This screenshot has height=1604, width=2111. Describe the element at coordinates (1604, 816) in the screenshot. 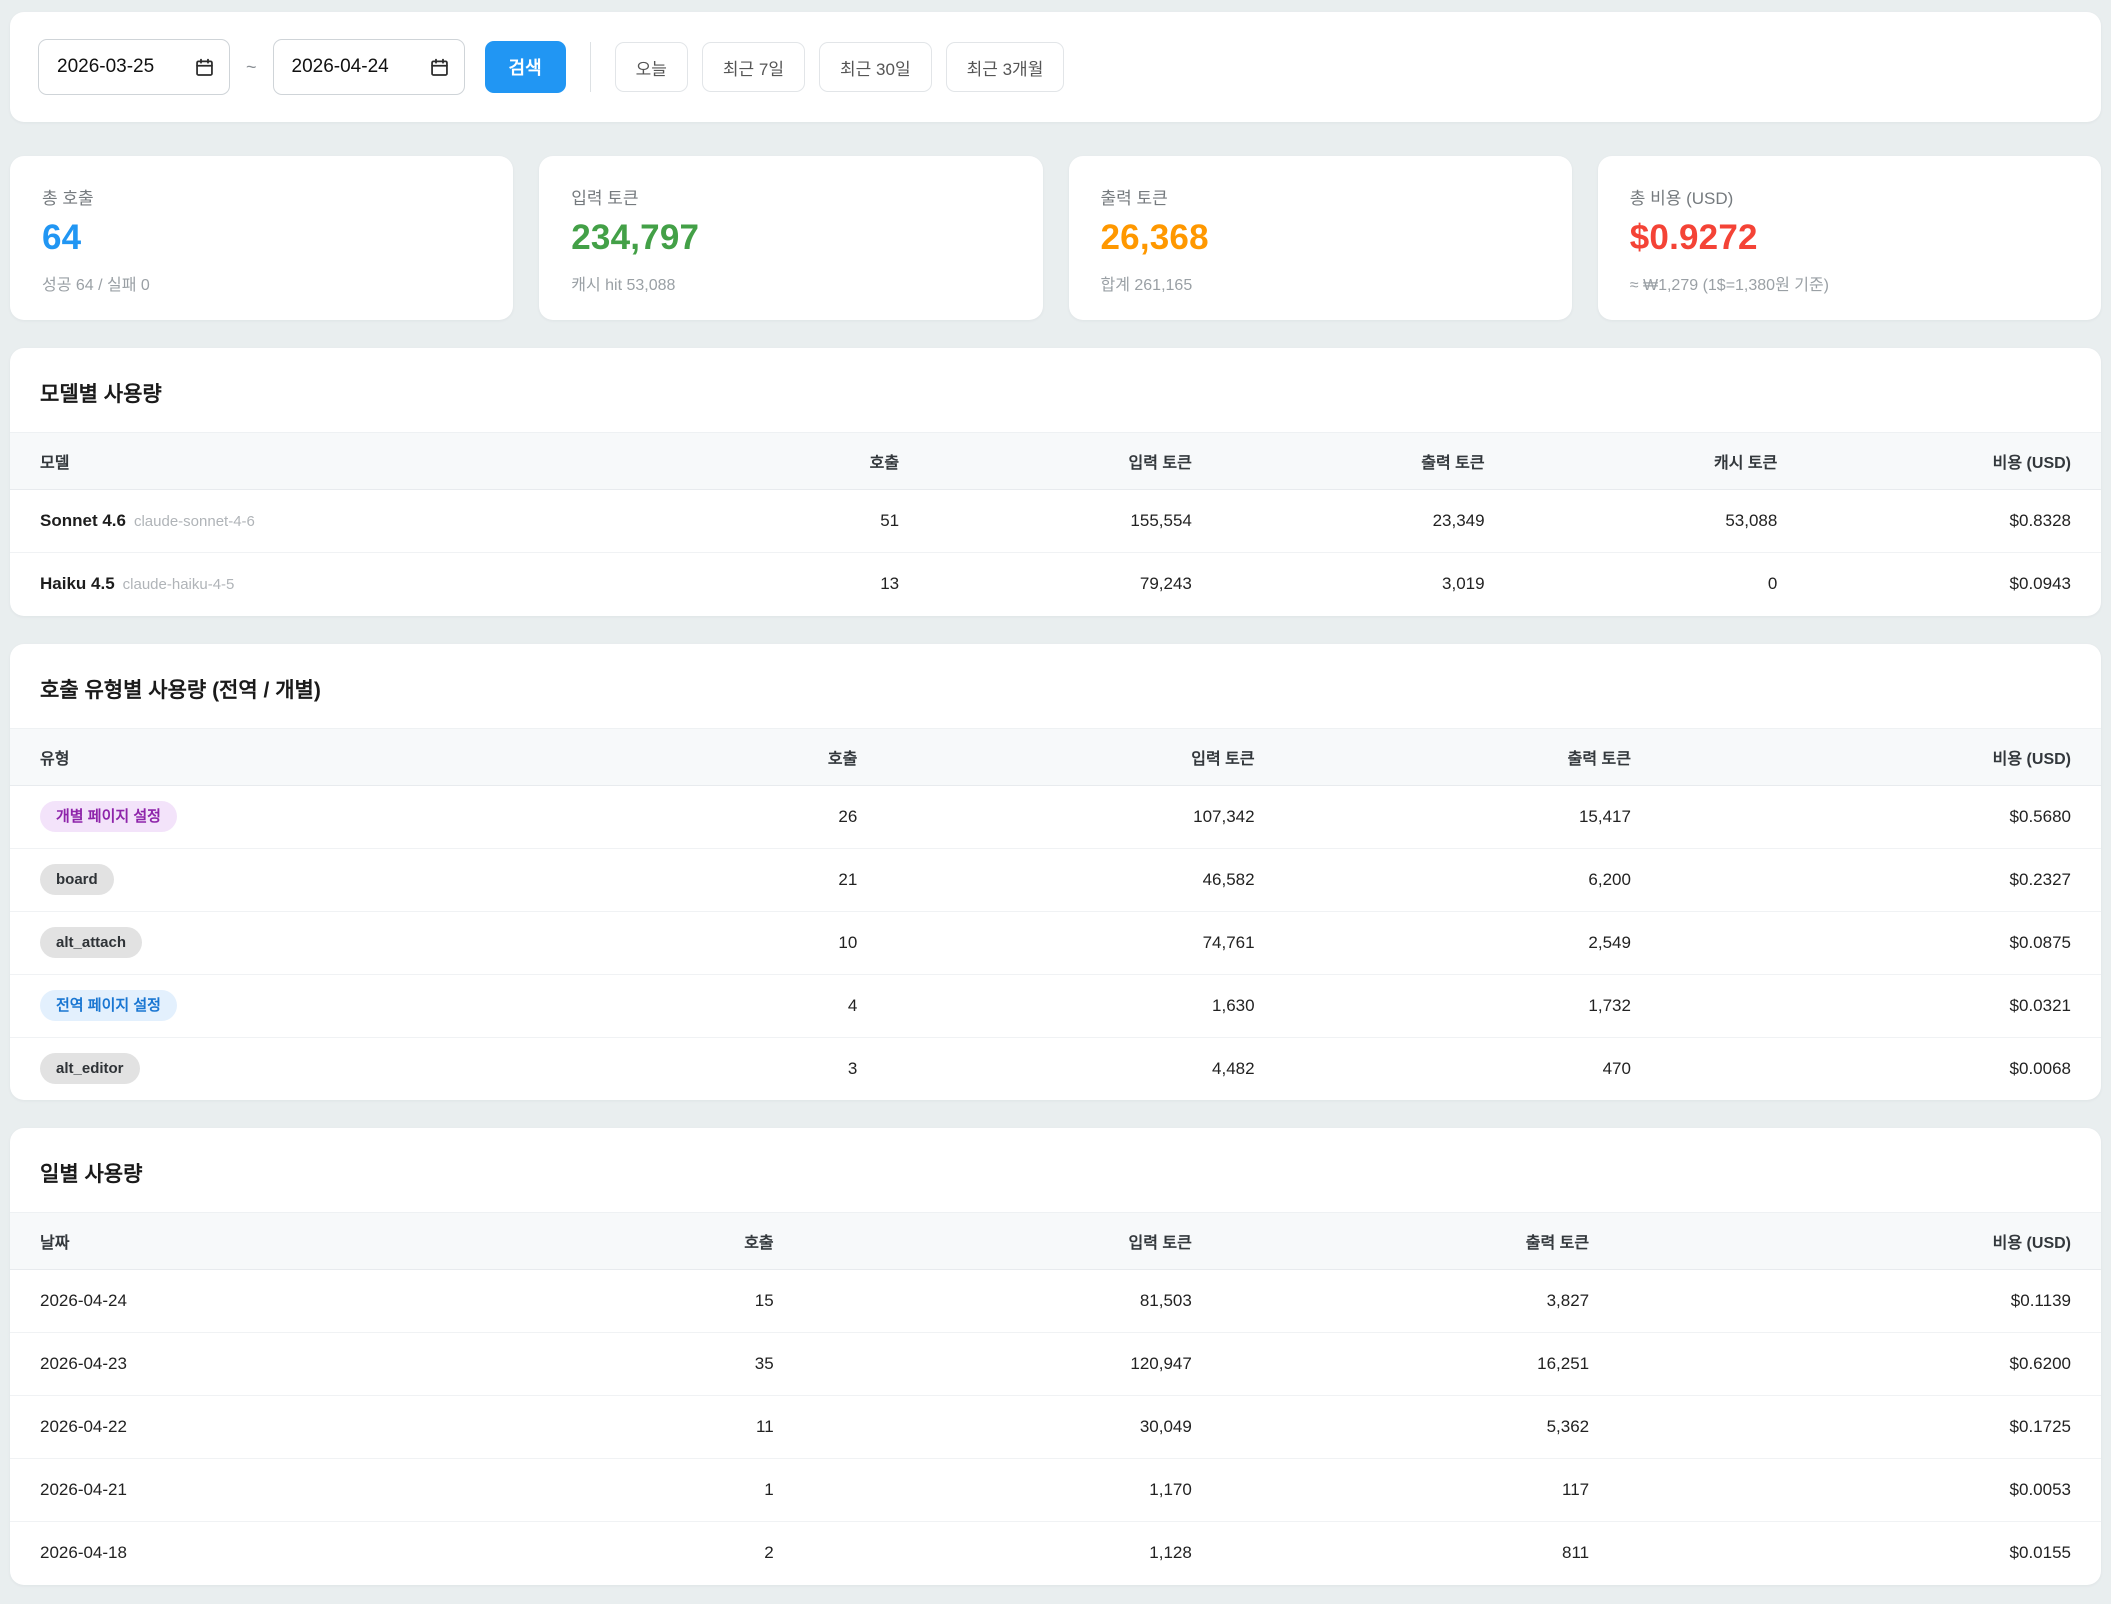

I see `output-tokens-cell: 15,417` at that location.